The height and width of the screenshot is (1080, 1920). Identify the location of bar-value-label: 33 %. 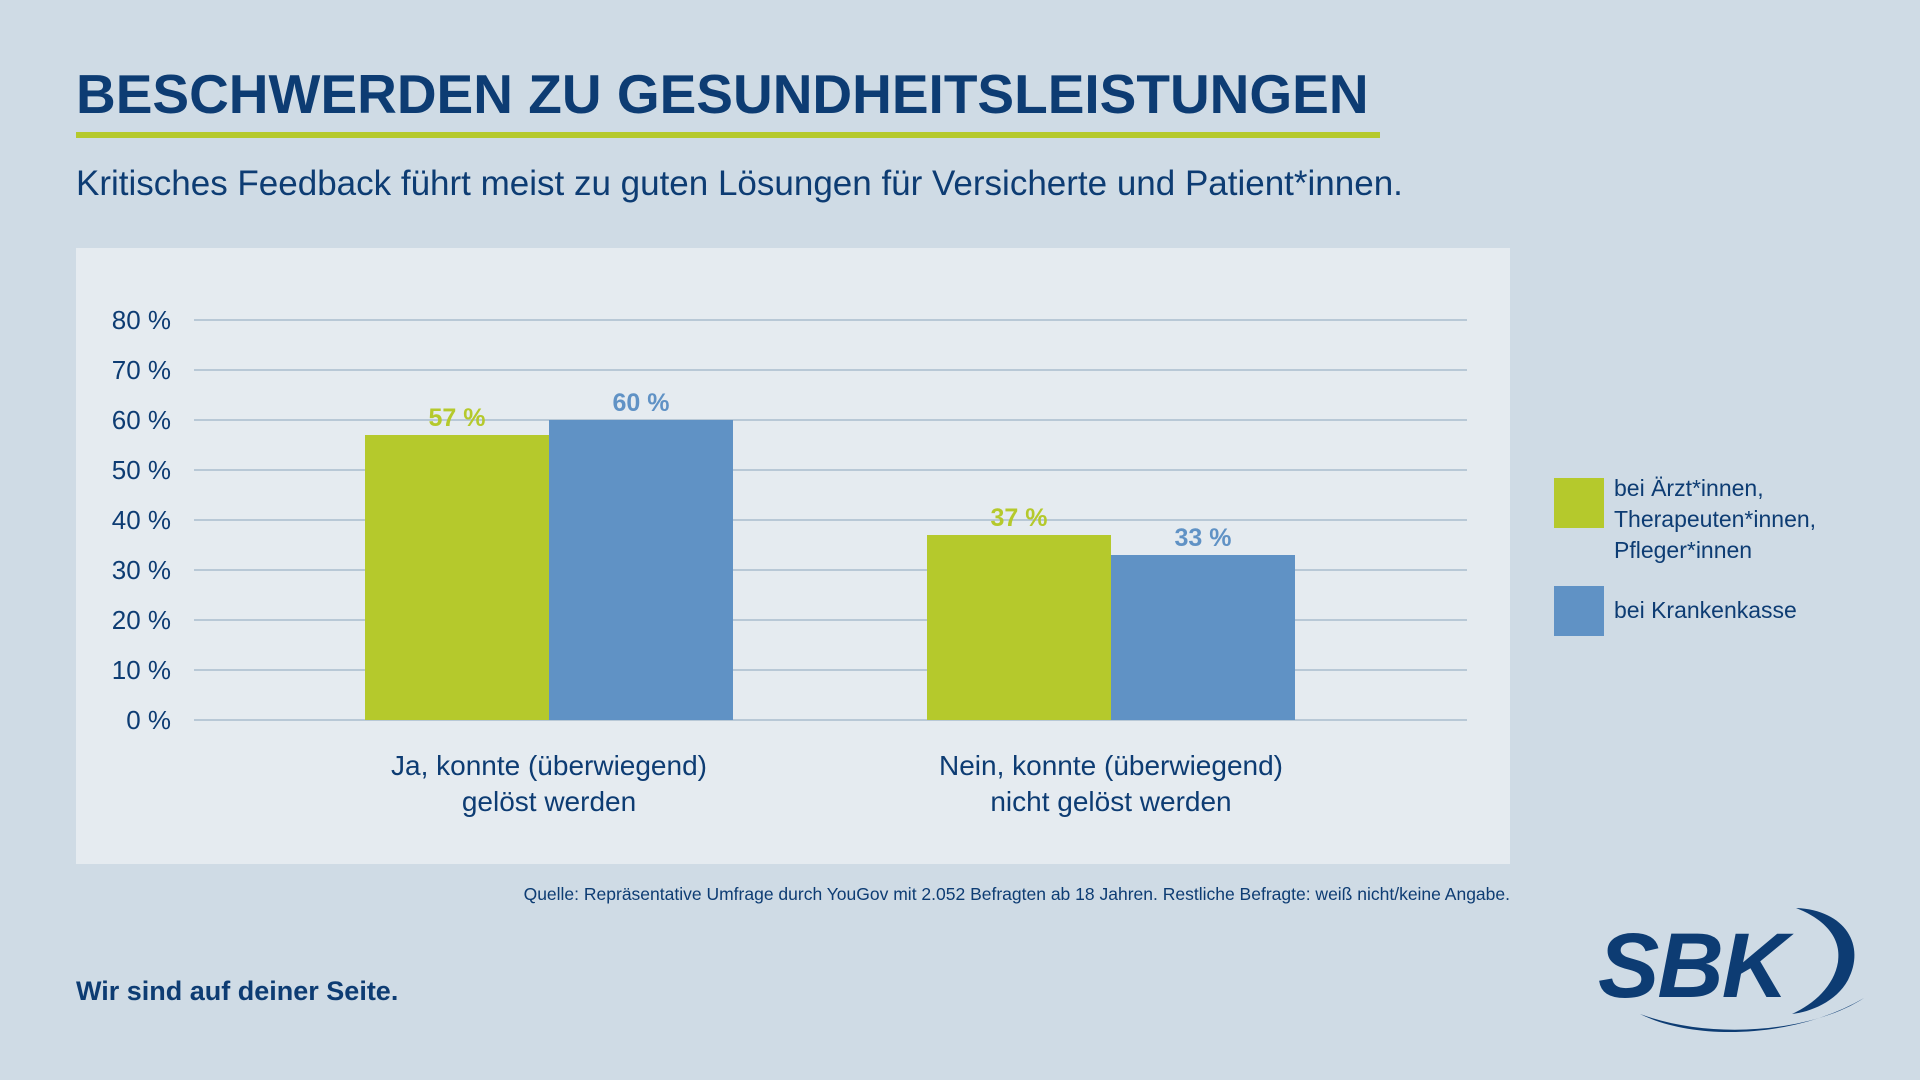
(1203, 538).